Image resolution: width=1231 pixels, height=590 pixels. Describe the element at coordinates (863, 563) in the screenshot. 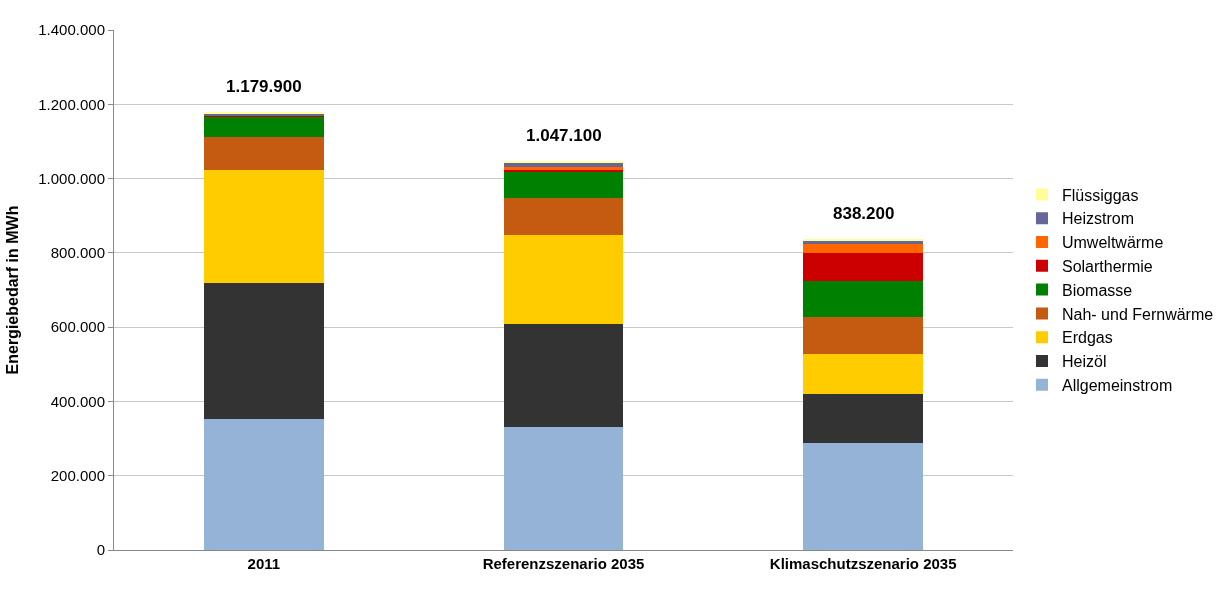

I see `x-tick-label: Klimaschutzszenario 2035` at that location.